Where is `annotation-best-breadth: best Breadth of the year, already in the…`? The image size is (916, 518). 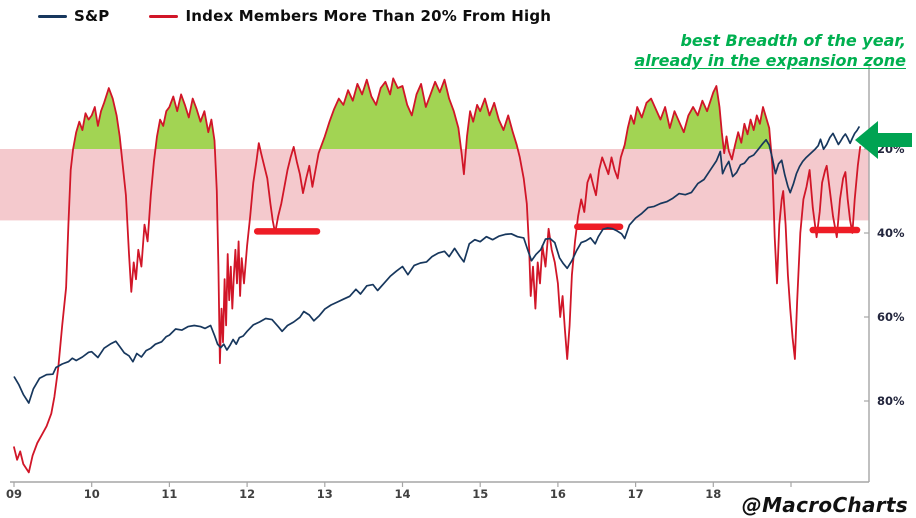
annotation-best-breadth: best Breadth of the year, already in the… is located at coordinates (771, 51).